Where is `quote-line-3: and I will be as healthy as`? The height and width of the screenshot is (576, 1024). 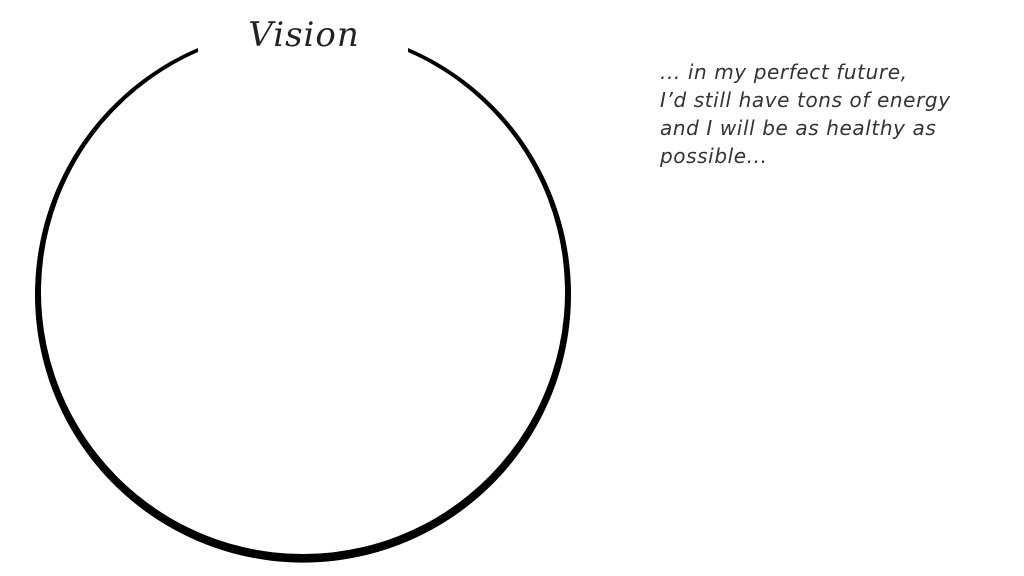 quote-line-3: and I will be as healthy as is located at coordinates (798, 128).